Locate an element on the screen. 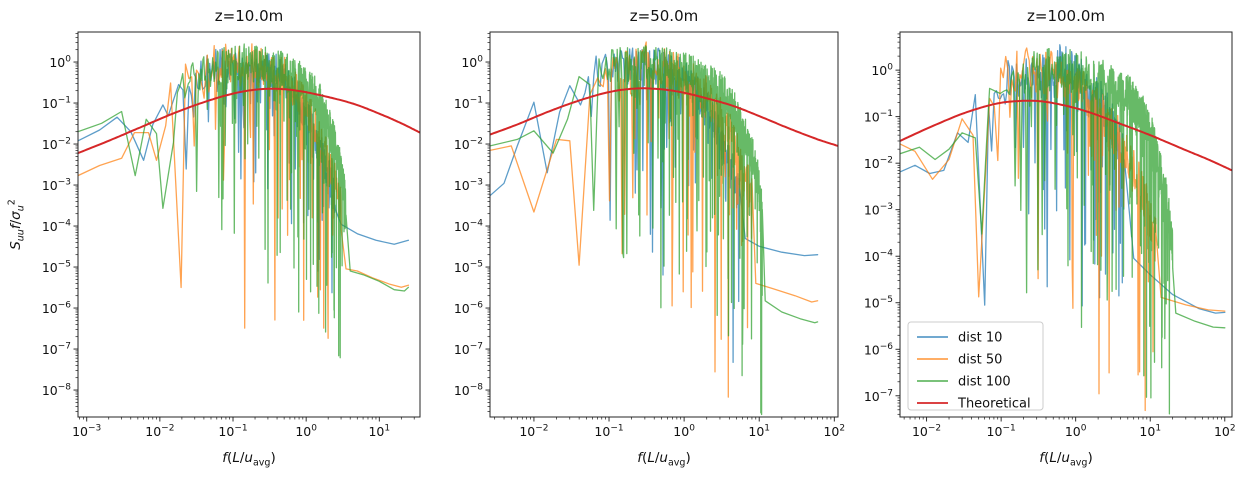 The width and height of the screenshot is (1253, 480). x-axis: 10⁻³ 10⁻² 10⁻¹ 10⁰ 10¹ is located at coordinates (243, 428).